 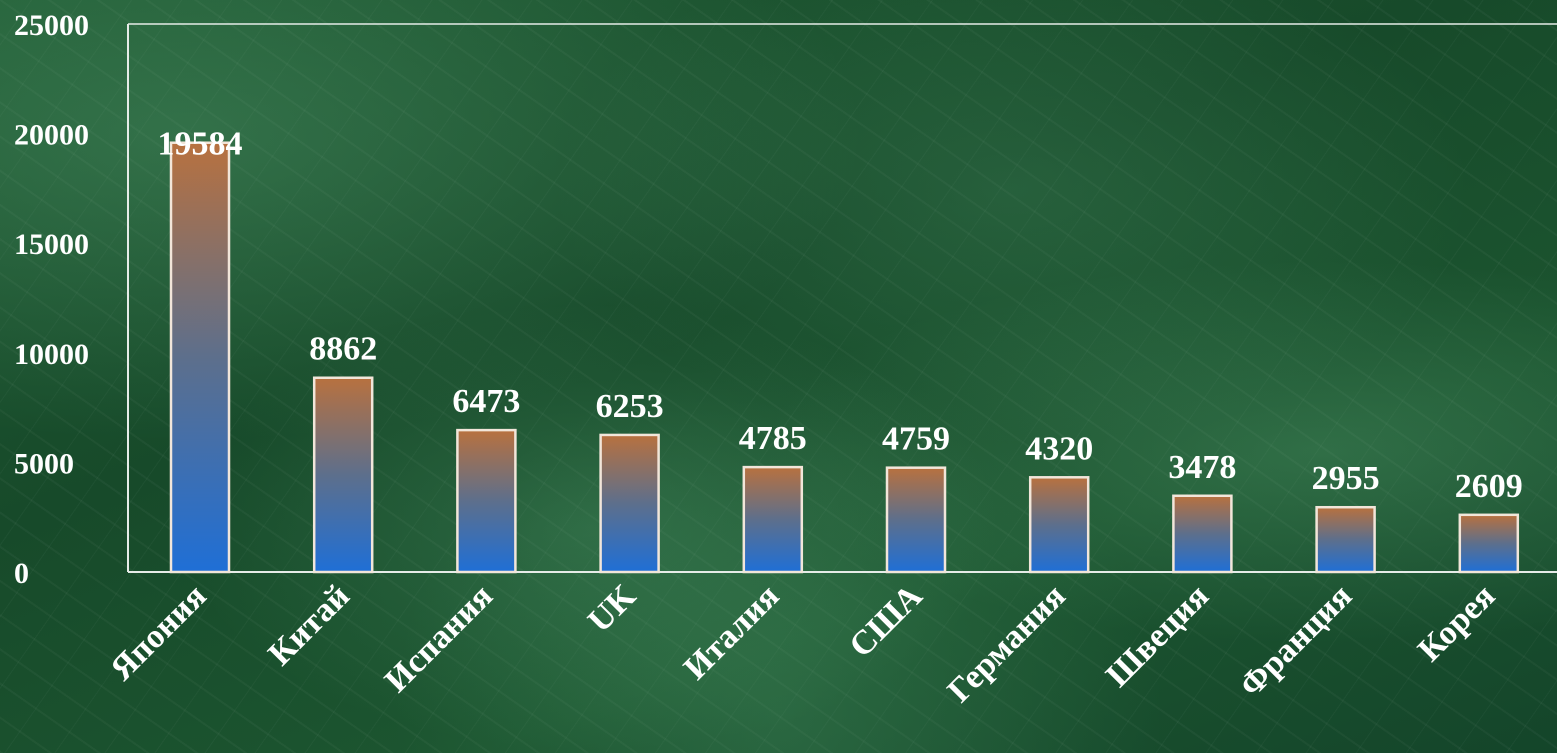 I want to click on y-tick-label: 10000, so click(x=51, y=354).